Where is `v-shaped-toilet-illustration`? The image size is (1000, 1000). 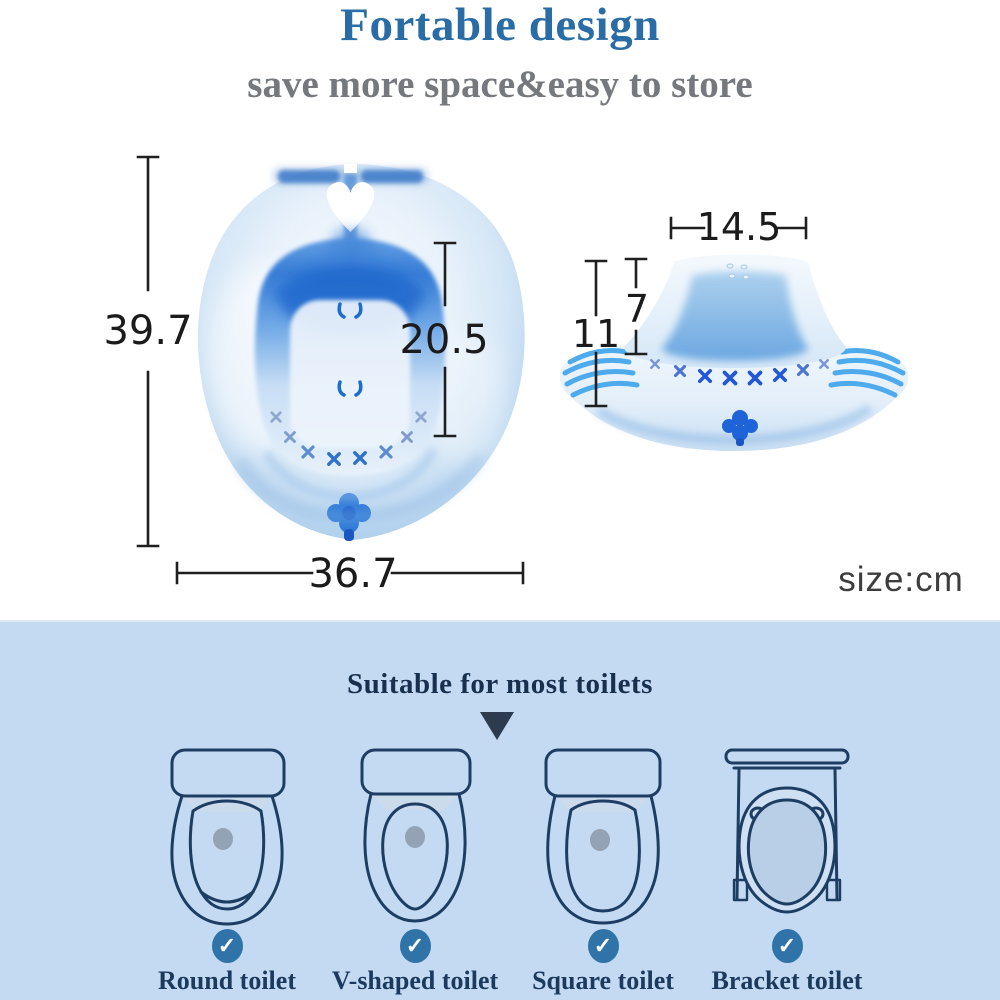 v-shaped-toilet-illustration is located at coordinates (416, 835).